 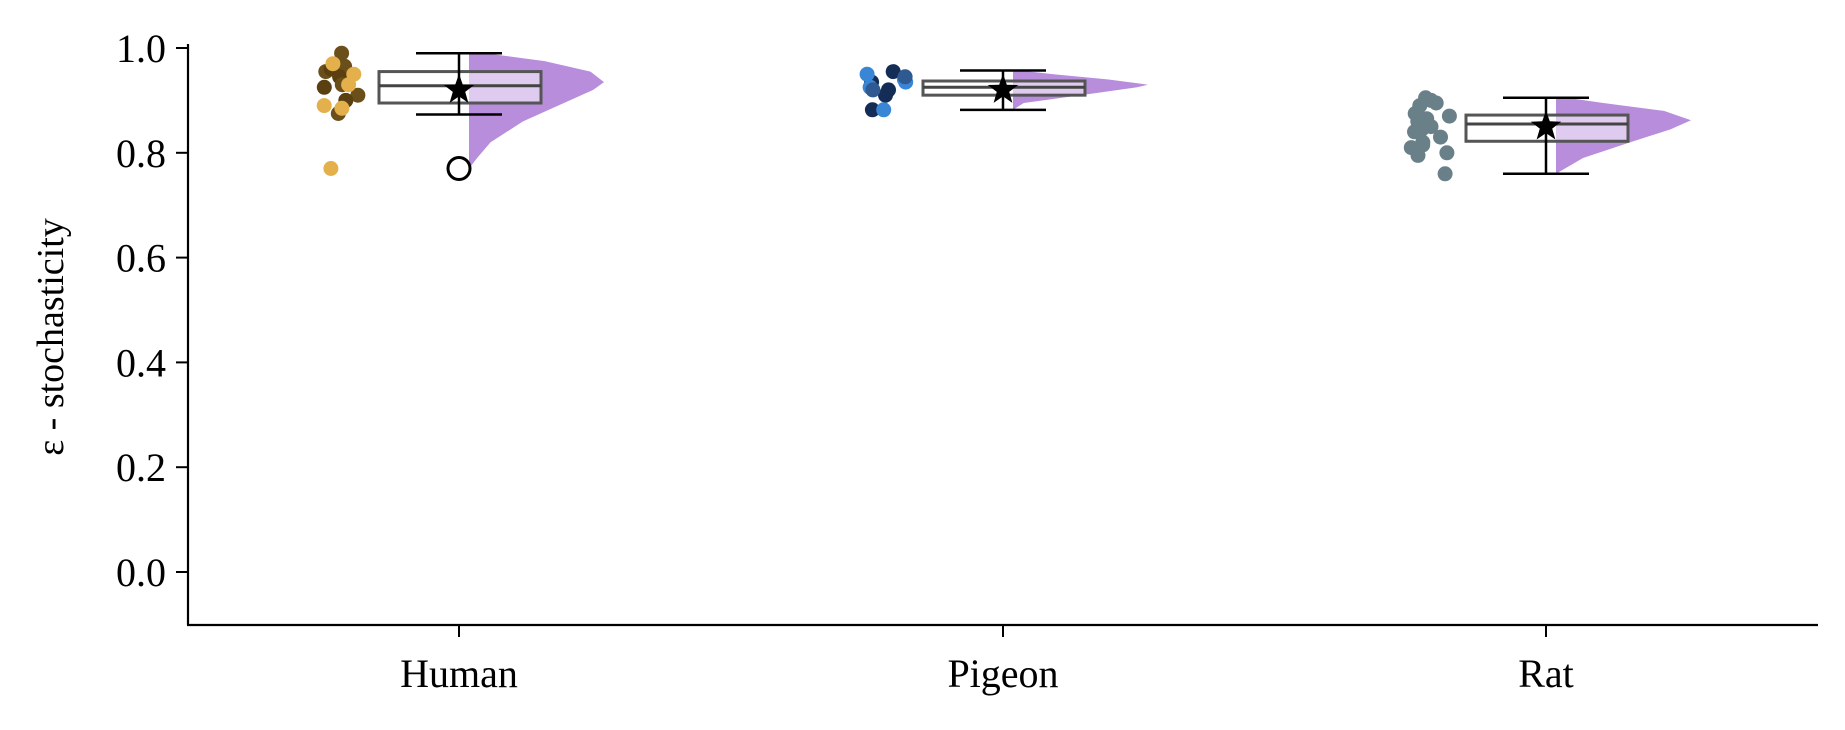 I want to click on y-tick-label: 0.2, so click(x=141, y=467).